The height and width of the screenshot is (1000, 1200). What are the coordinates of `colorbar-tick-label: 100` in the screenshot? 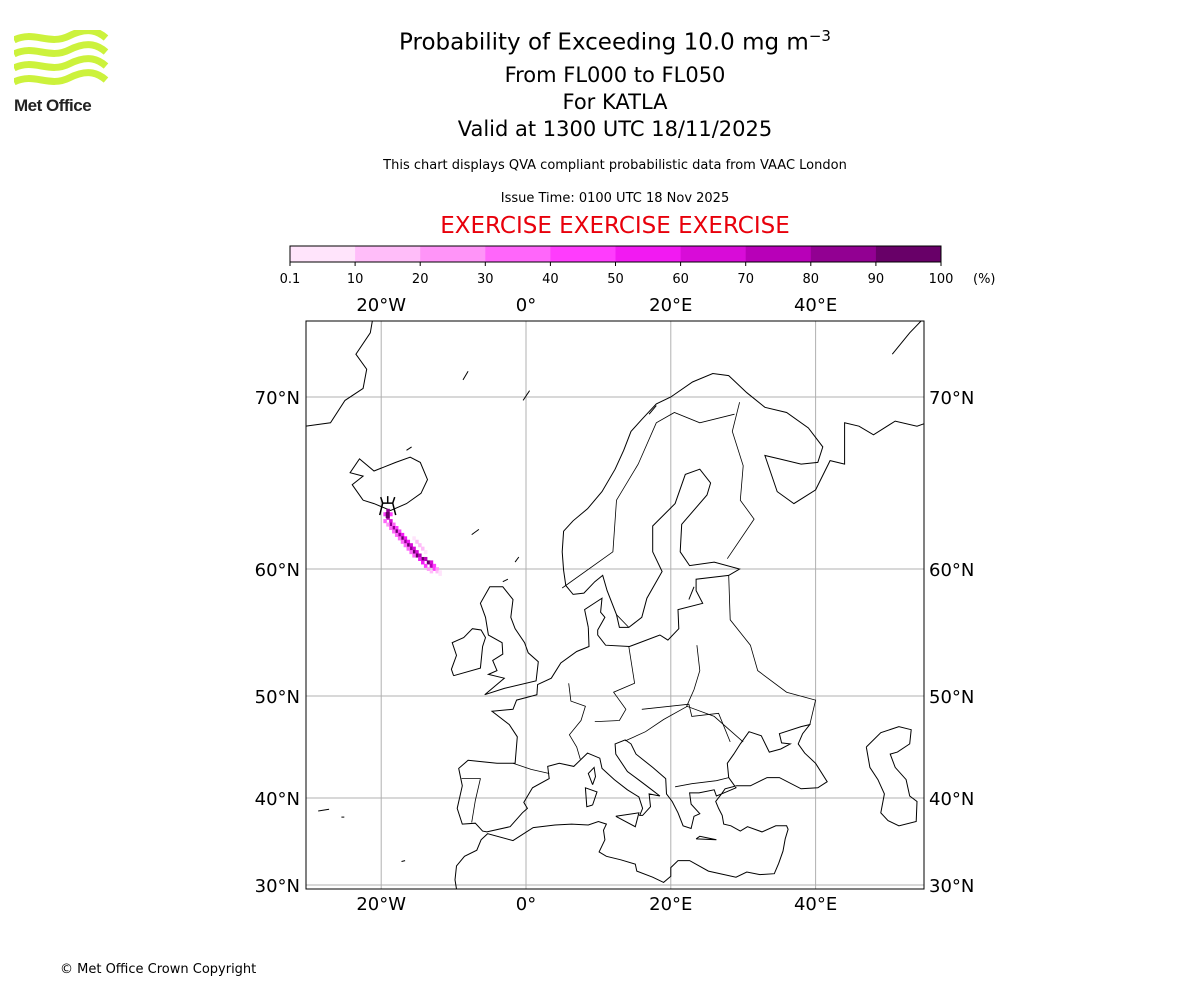 It's located at (941, 279).